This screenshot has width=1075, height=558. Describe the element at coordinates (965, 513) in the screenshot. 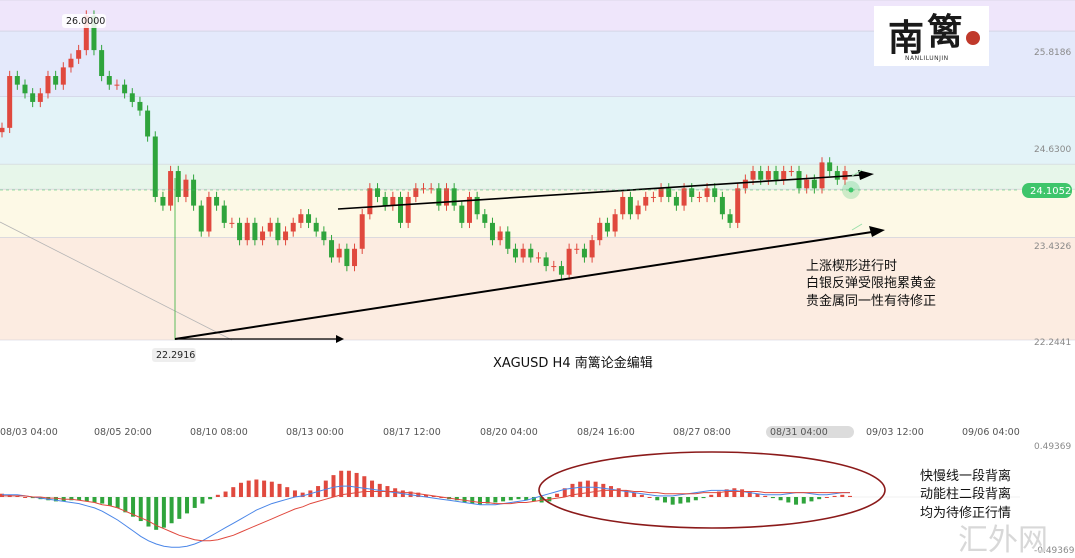

I see `macd-annotation-line-3: 均为待修正行情` at that location.